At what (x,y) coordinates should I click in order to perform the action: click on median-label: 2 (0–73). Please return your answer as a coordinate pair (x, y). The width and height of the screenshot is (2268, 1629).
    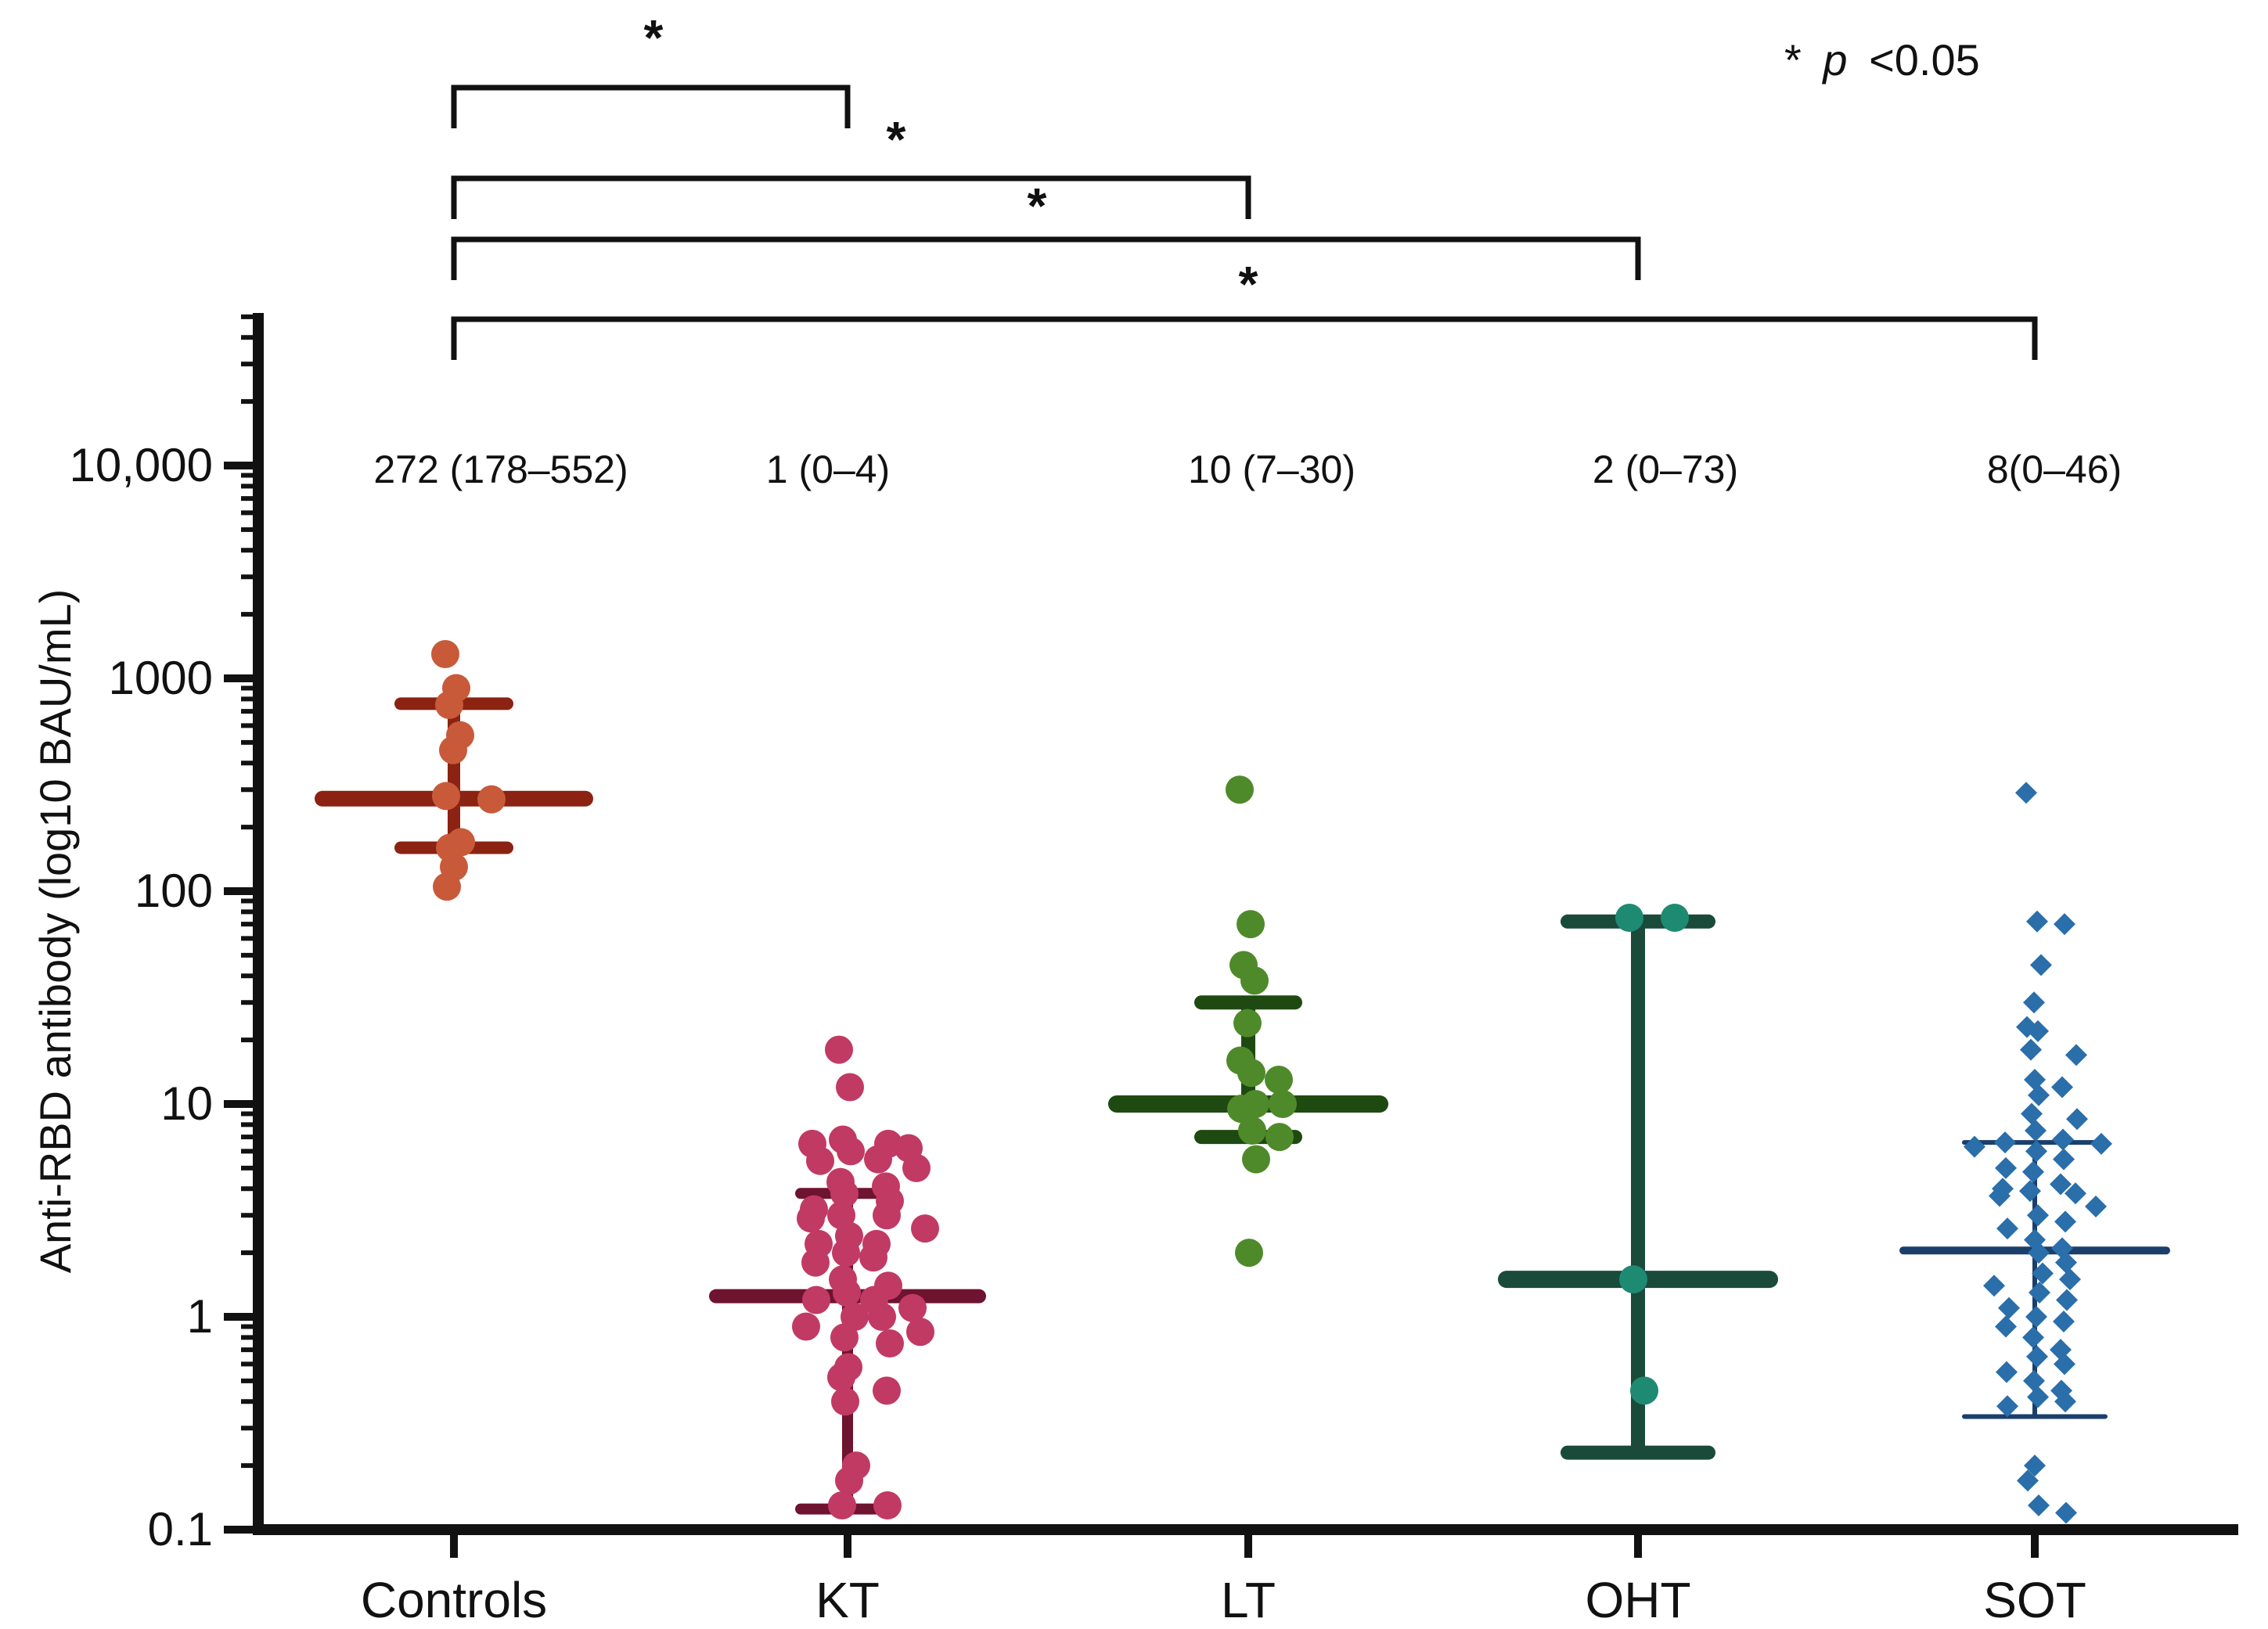
    Looking at the image, I should click on (1665, 469).